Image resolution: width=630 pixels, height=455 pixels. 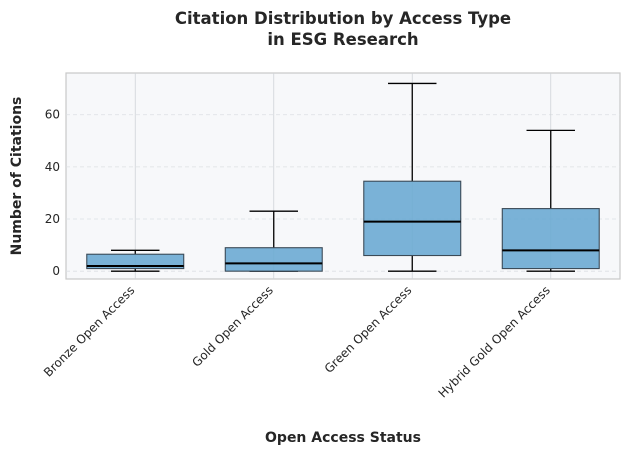 What do you see at coordinates (342, 39) in the screenshot?
I see `chart-title-line-2: in ESG Research` at bounding box center [342, 39].